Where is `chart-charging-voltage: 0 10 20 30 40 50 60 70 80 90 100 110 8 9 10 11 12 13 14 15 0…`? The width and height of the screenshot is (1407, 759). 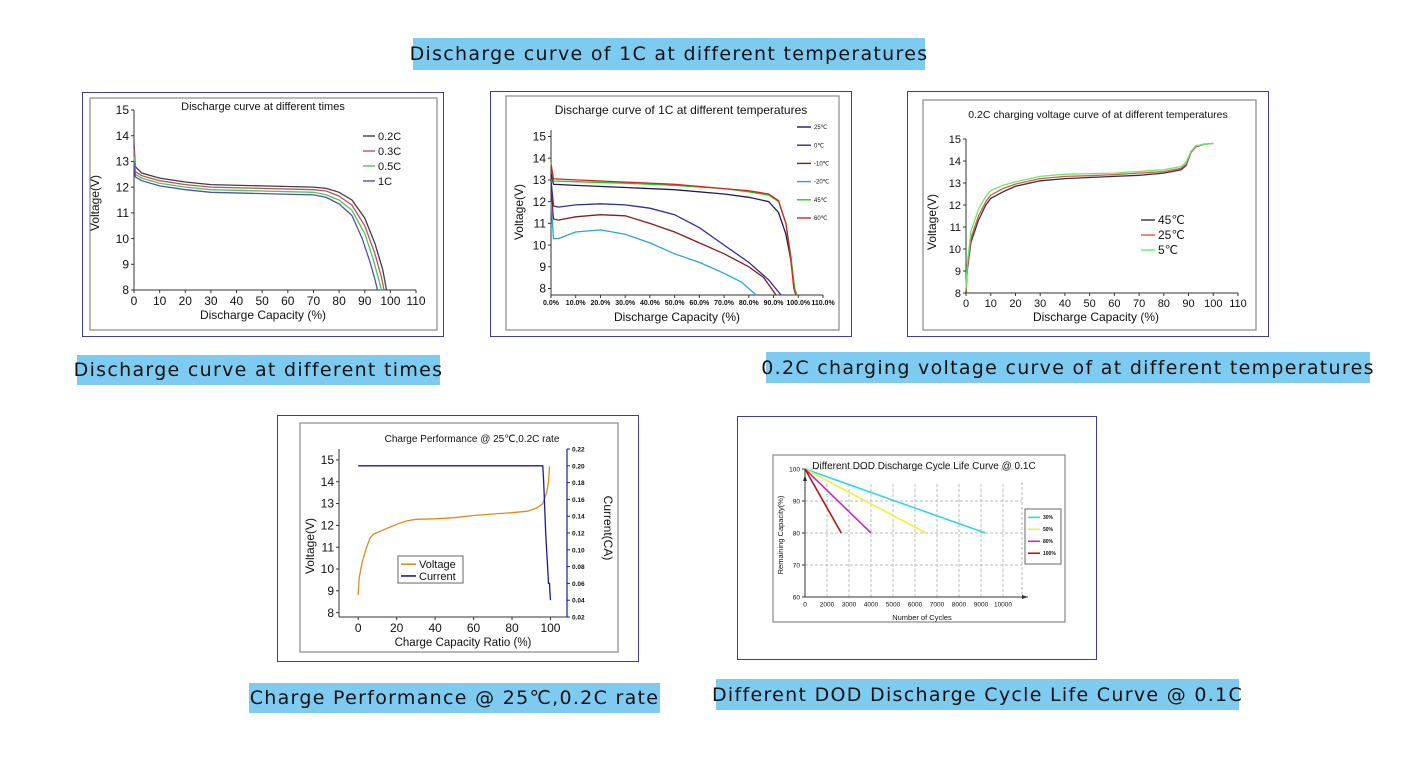 chart-charging-voltage: 0 10 20 30 40 50 60 70 80 90 100 110 8 9 10 11 12 13 14 15 0… is located at coordinates (1088, 214).